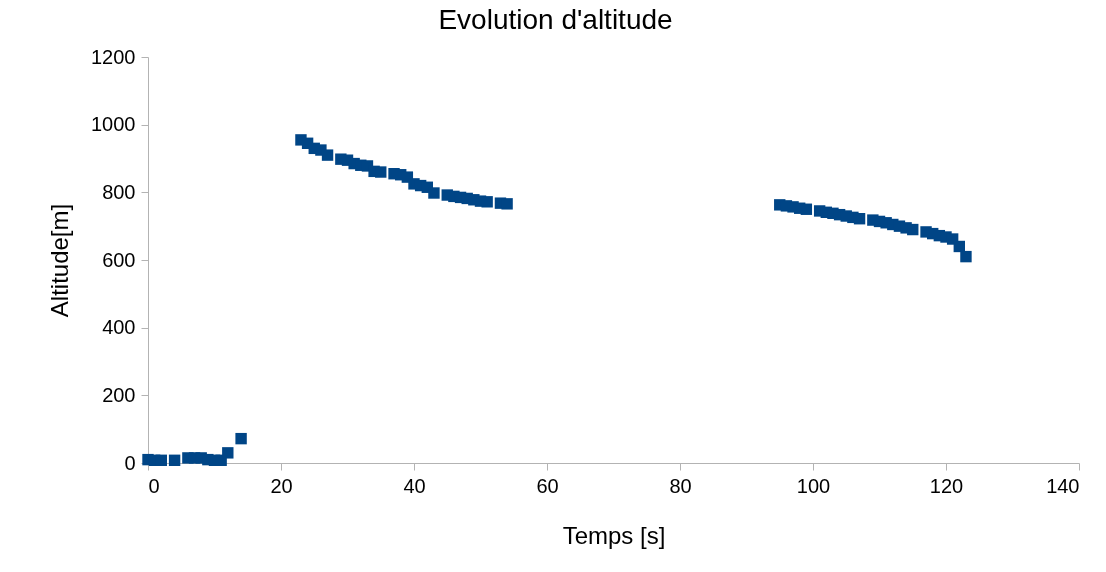 The height and width of the screenshot is (572, 1106). Describe the element at coordinates (113, 56) in the screenshot. I see `y-tick-label: 1200` at that location.